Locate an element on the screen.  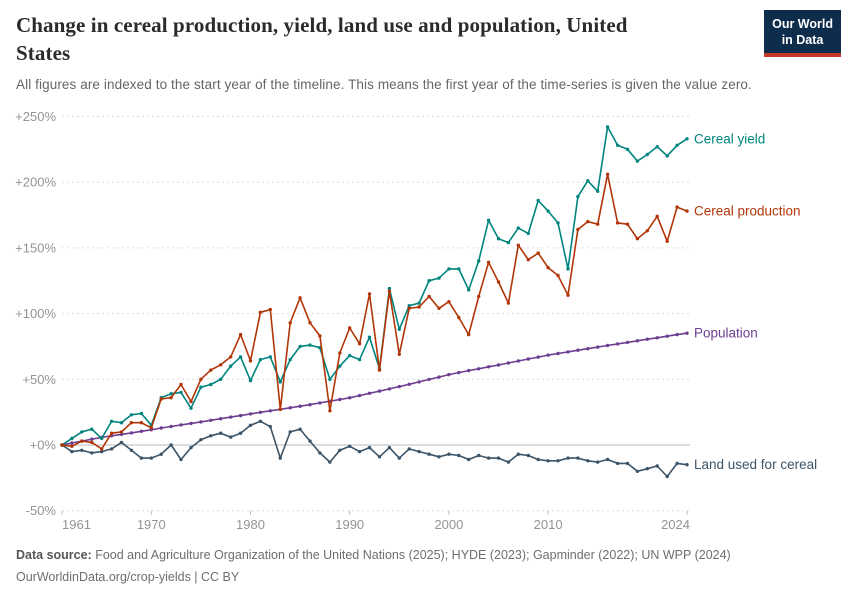
series-label-land: Land used for cereal is located at coordinates (755, 464).